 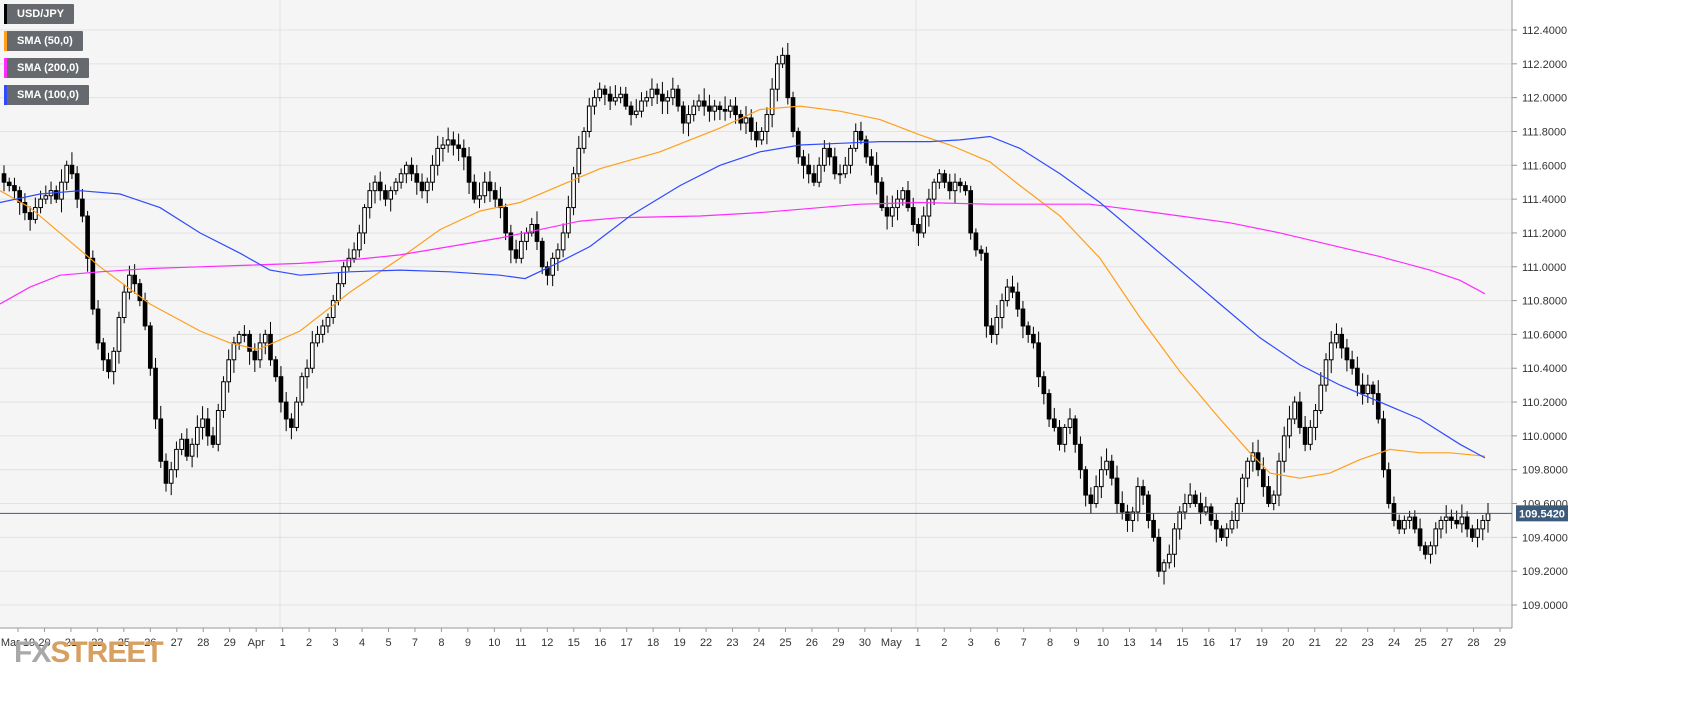 What do you see at coordinates (89, 653) in the screenshot?
I see `fxstreet-logo: FXSTREET` at bounding box center [89, 653].